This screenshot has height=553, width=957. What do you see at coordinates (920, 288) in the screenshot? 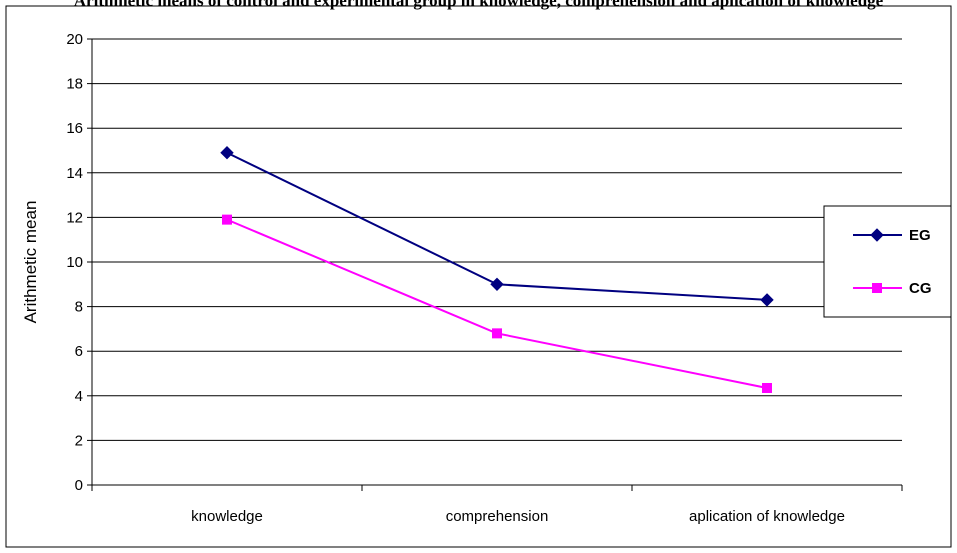
I see `legend-label-cg: CG` at bounding box center [920, 288].